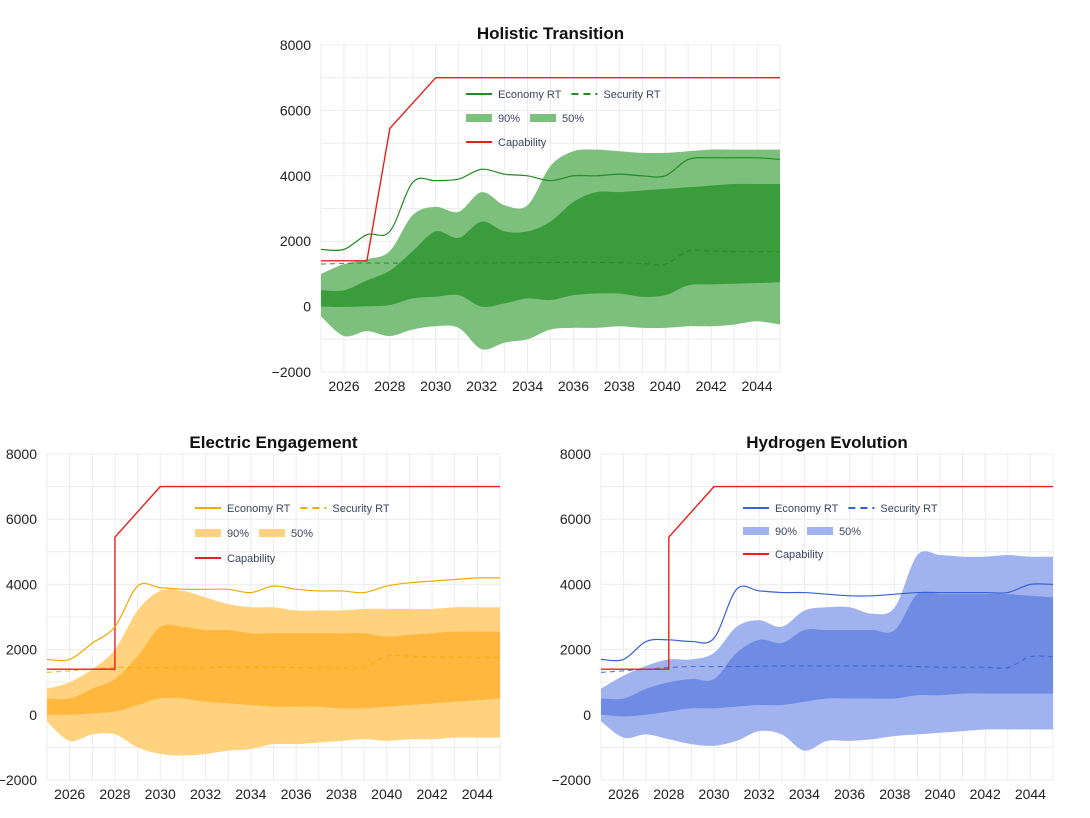  What do you see at coordinates (273, 442) in the screenshot?
I see `chart-title: Electric Engagement` at bounding box center [273, 442].